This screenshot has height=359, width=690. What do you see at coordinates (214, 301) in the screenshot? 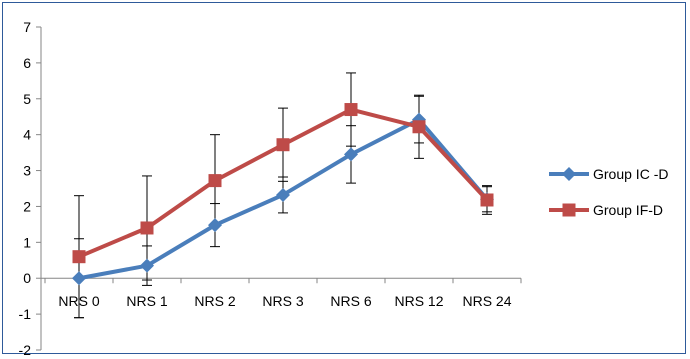
I see `x-tick-label: NRS 2` at bounding box center [214, 301].